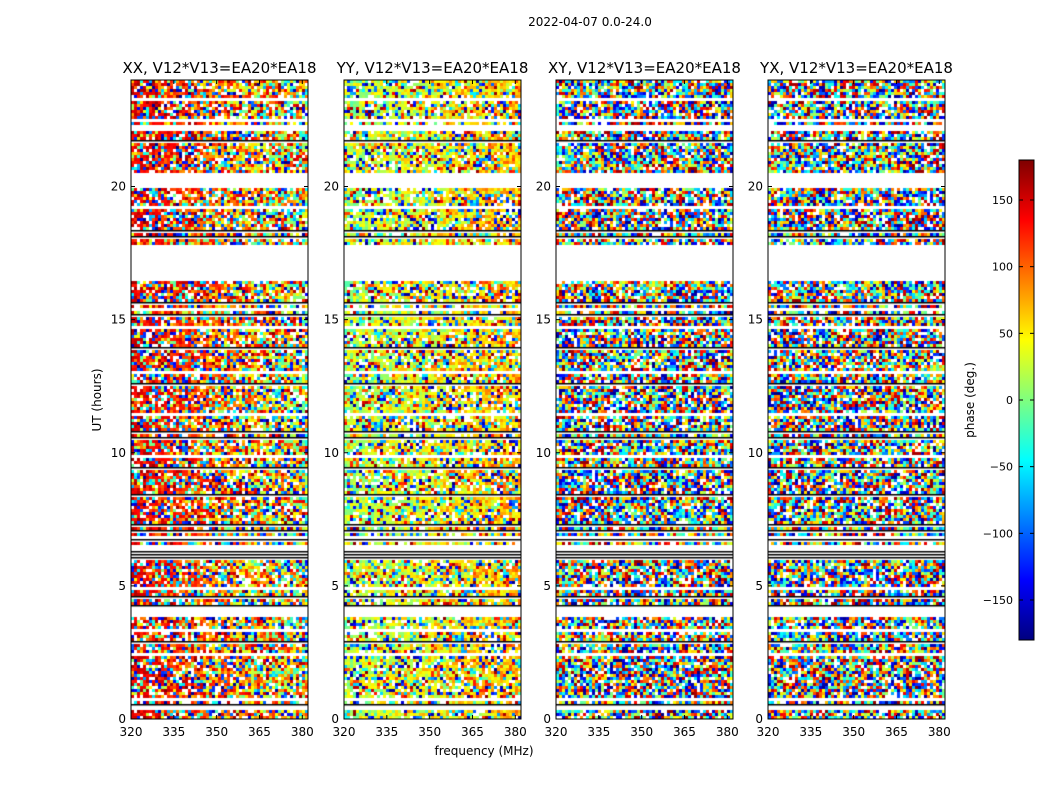  I want to click on colorbar-tick-label: 0, so click(1009, 400).